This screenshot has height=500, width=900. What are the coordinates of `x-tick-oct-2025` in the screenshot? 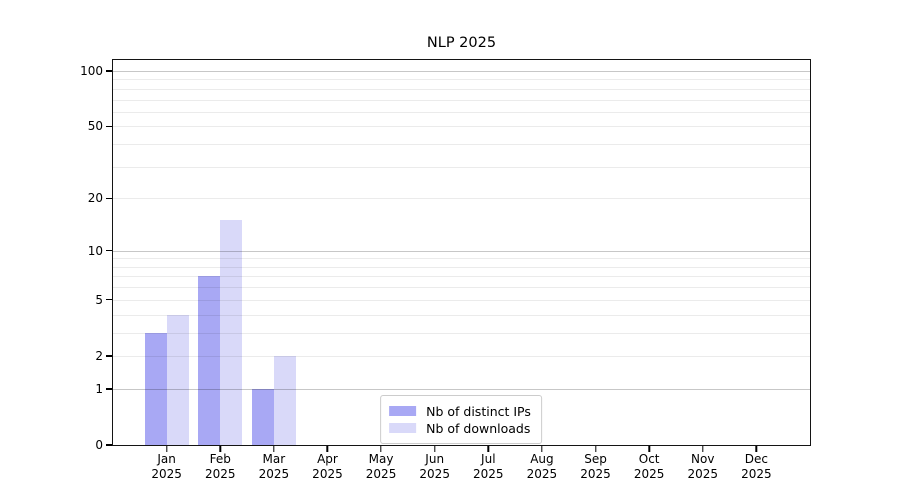 It's located at (649, 449).